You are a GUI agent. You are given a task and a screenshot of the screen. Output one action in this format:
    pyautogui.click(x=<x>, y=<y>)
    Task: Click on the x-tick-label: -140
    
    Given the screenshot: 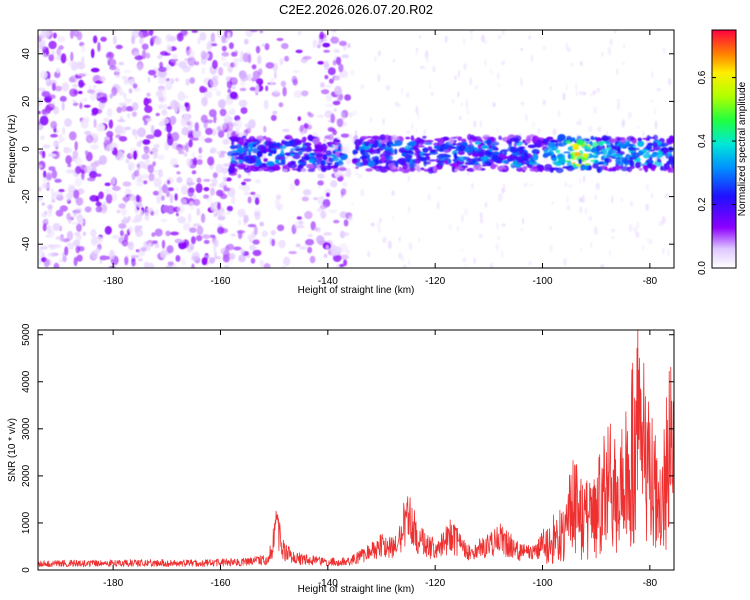 What is the action you would take?
    pyautogui.click(x=328, y=281)
    